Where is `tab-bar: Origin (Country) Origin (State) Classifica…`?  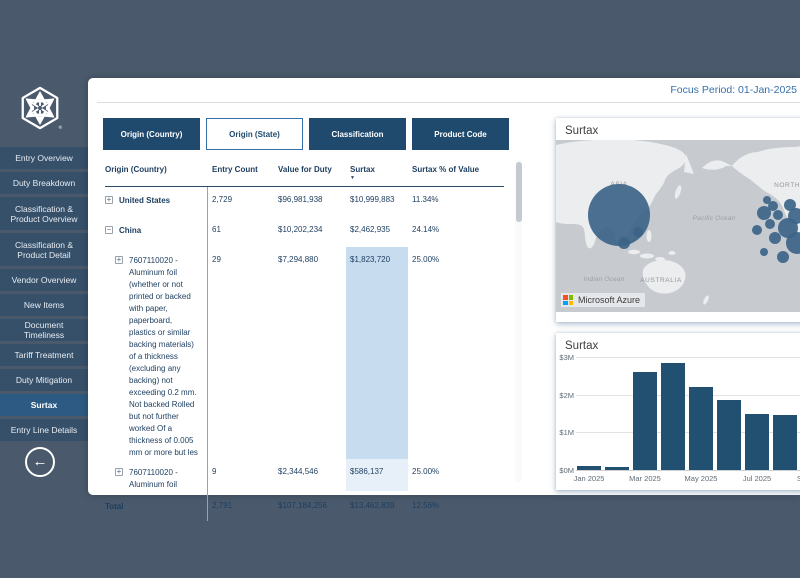 tab-bar: Origin (Country) Origin (State) Classifica… is located at coordinates (306, 134).